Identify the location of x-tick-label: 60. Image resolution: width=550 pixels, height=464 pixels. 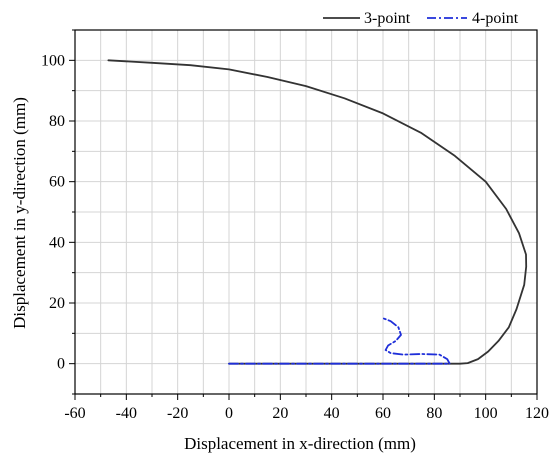
(383, 413).